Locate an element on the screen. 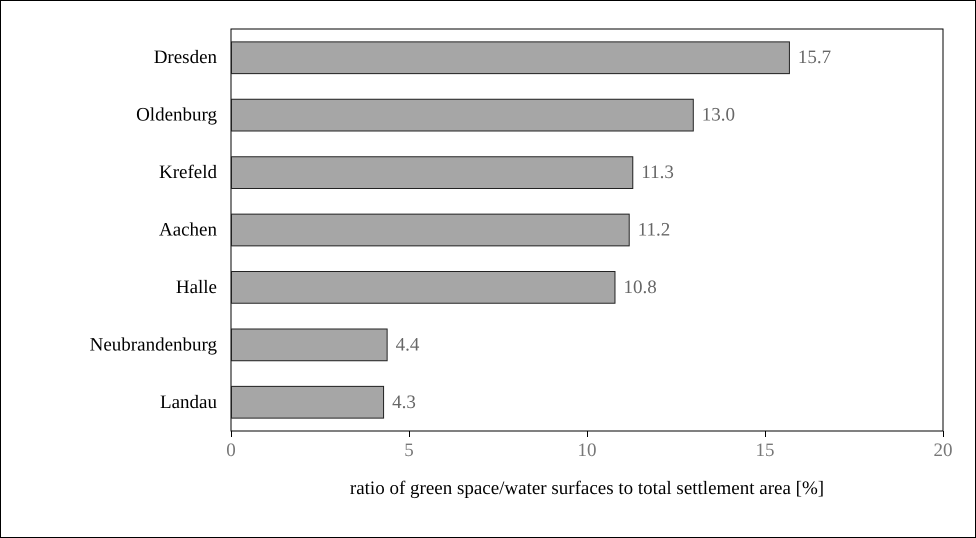  data-label: 13.0 is located at coordinates (719, 115).